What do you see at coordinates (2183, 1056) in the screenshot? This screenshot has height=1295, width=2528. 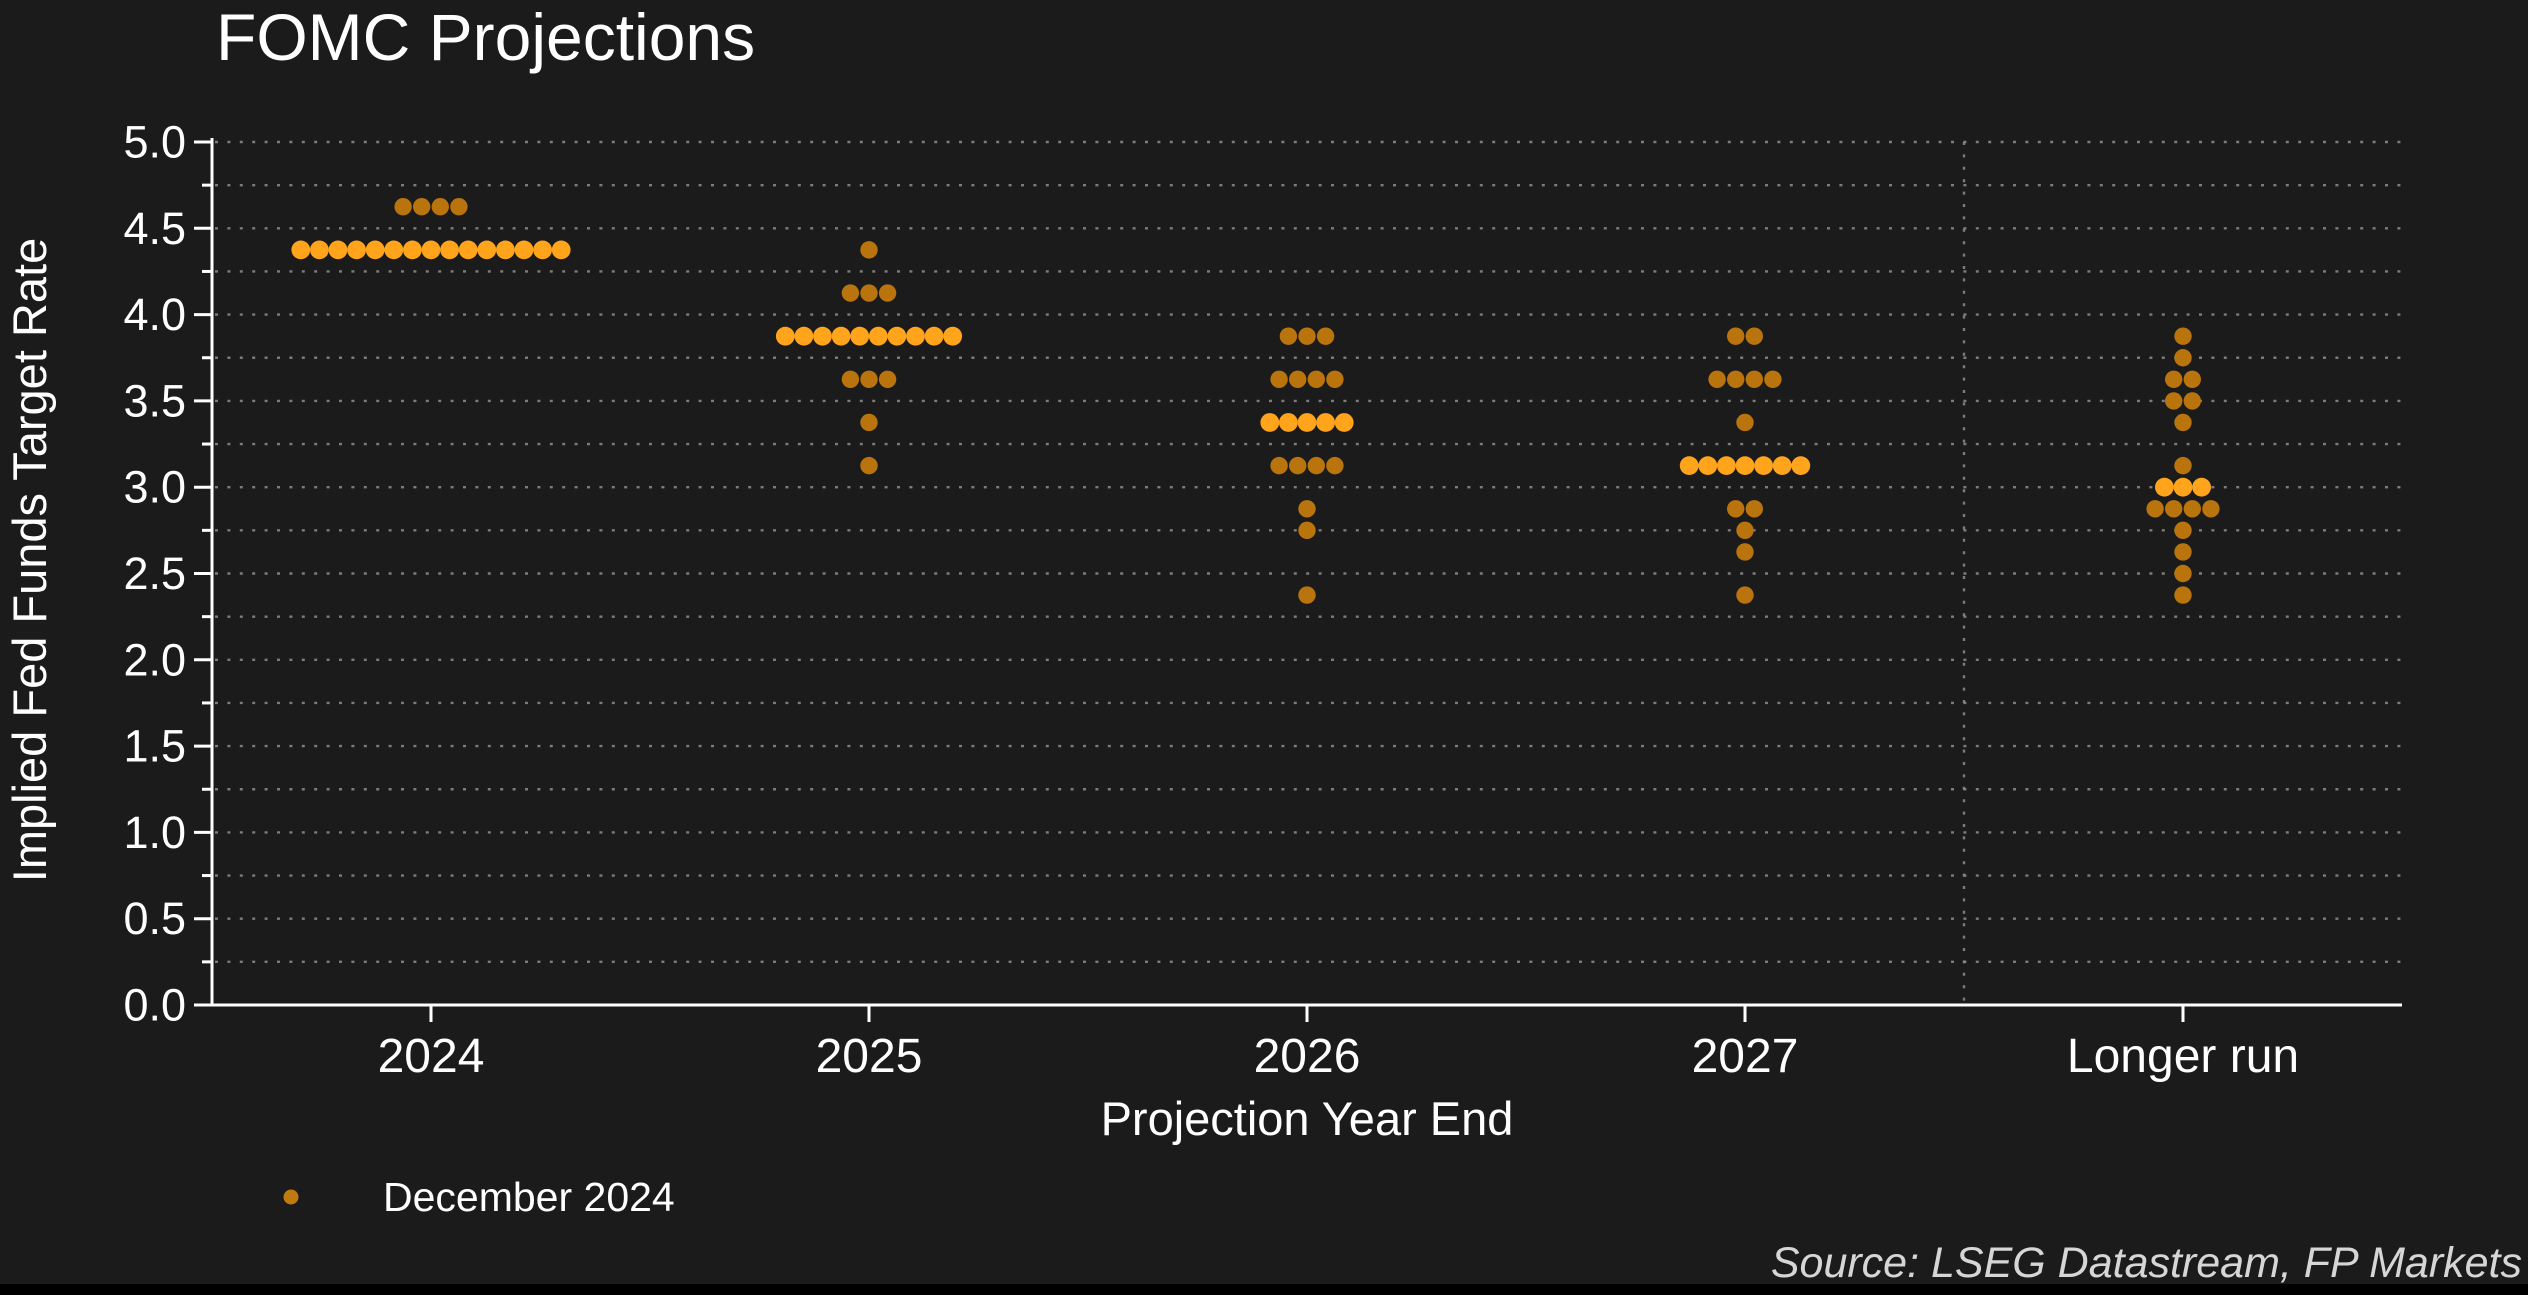 I see `x-tick-label: Longer run` at bounding box center [2183, 1056].